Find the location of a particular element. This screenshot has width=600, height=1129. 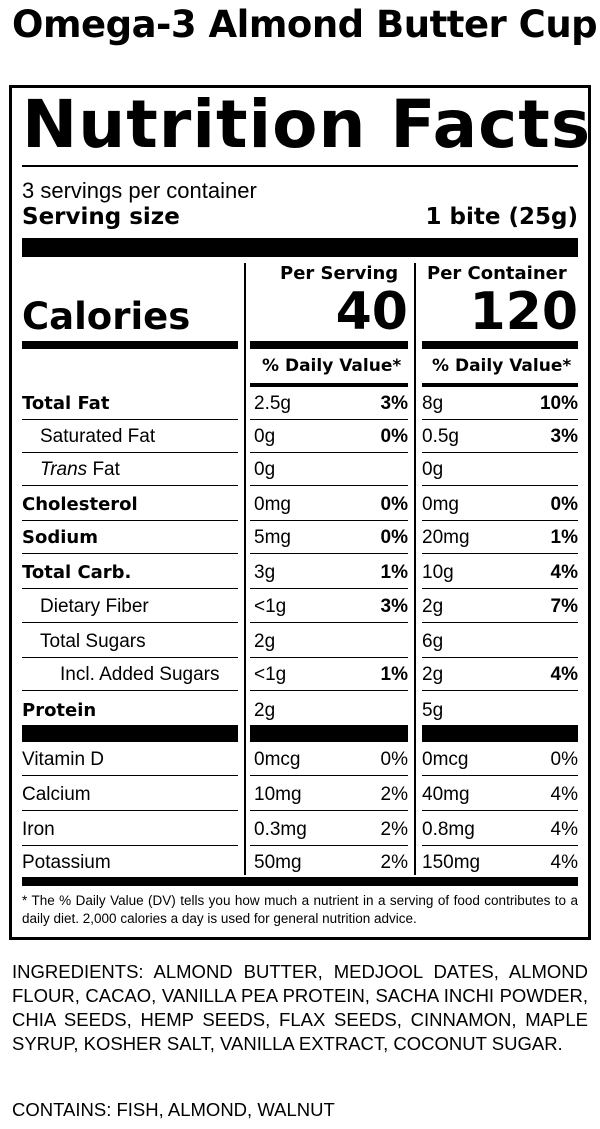

divider-calories-serving is located at coordinates (329, 345).